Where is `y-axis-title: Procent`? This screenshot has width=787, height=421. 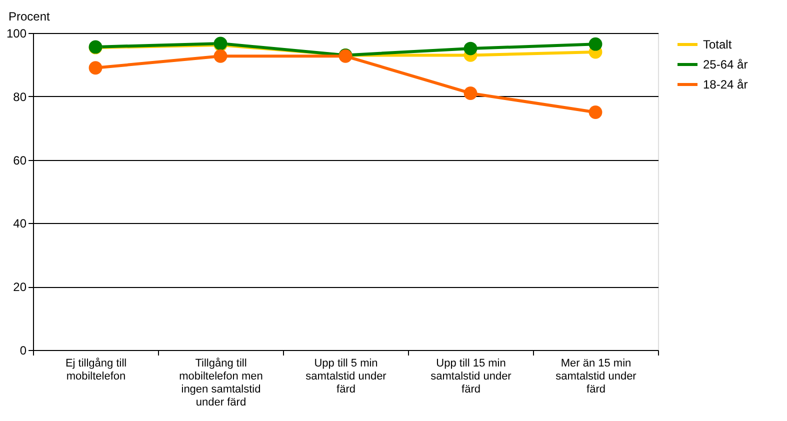 y-axis-title: Procent is located at coordinates (29, 17).